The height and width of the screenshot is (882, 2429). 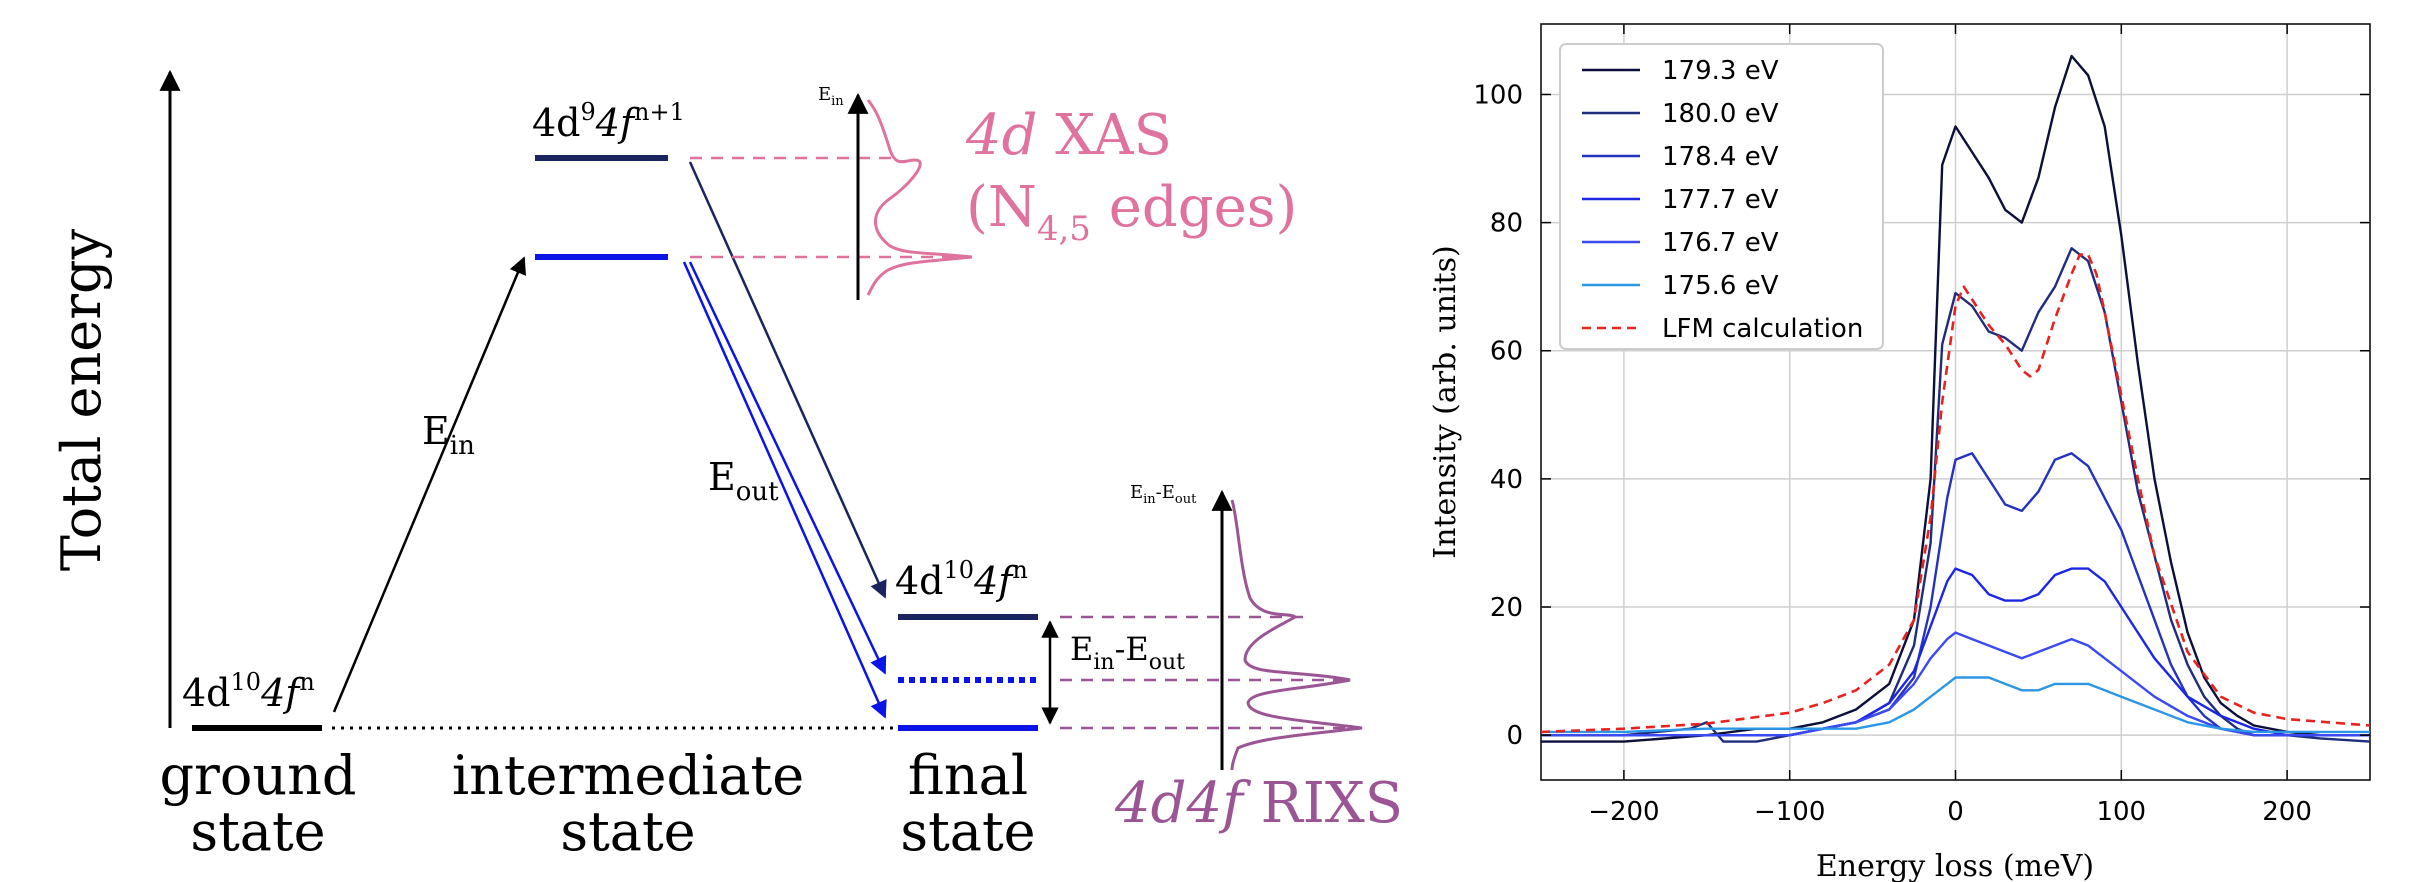 What do you see at coordinates (1506, 608) in the screenshot?
I see `y-tick-label: 20` at bounding box center [1506, 608].